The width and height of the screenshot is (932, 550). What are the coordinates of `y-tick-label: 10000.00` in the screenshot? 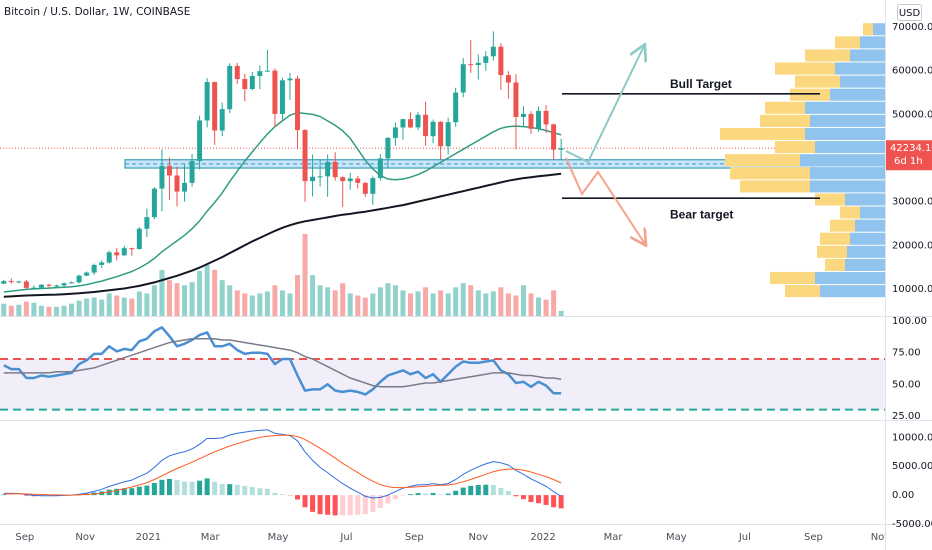 It's located at (912, 289).